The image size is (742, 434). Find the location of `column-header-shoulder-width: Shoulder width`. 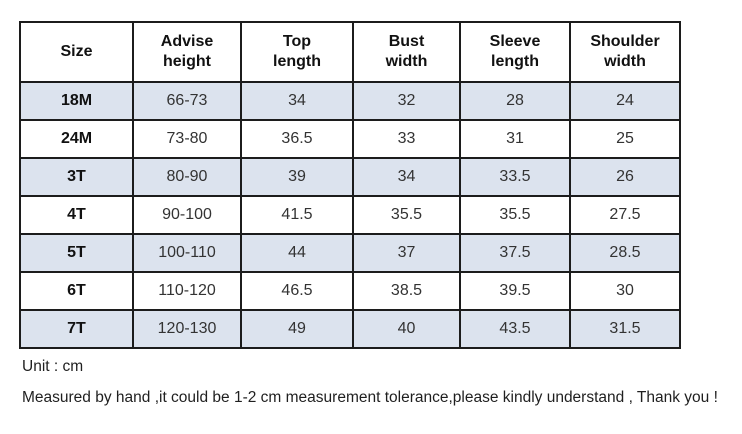

column-header-shoulder-width: Shoulder width is located at coordinates (625, 52).